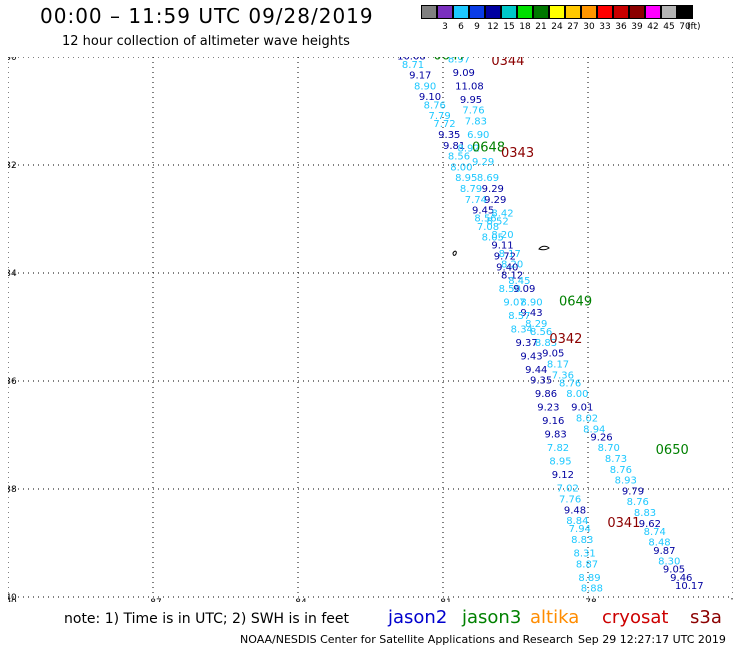 The width and height of the screenshot is (740, 650). I want to click on pass-time-label: 0343, so click(517, 153).